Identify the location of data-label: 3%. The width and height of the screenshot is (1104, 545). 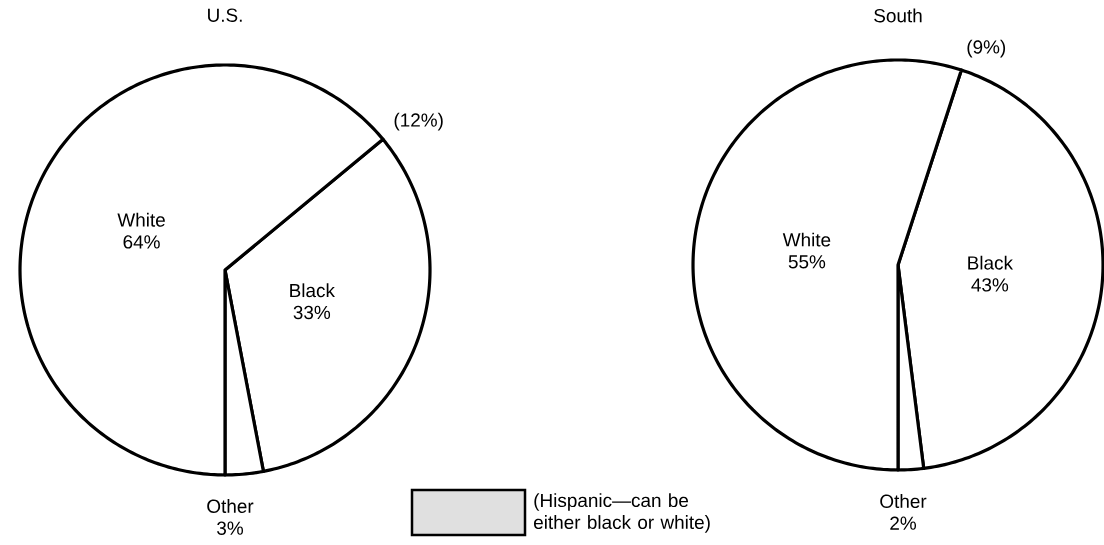
(230, 528).